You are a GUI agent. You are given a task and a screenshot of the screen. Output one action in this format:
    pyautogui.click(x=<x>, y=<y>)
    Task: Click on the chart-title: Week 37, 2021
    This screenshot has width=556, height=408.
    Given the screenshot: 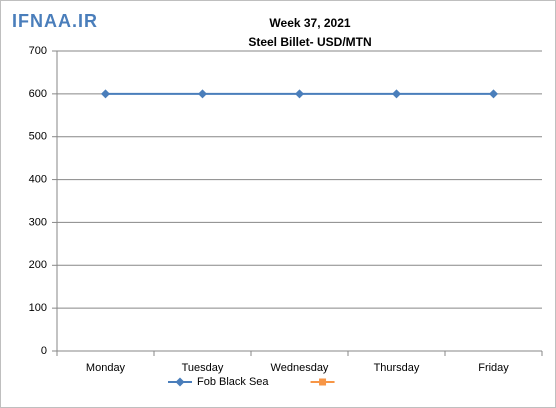 What is the action you would take?
    pyautogui.click(x=310, y=23)
    